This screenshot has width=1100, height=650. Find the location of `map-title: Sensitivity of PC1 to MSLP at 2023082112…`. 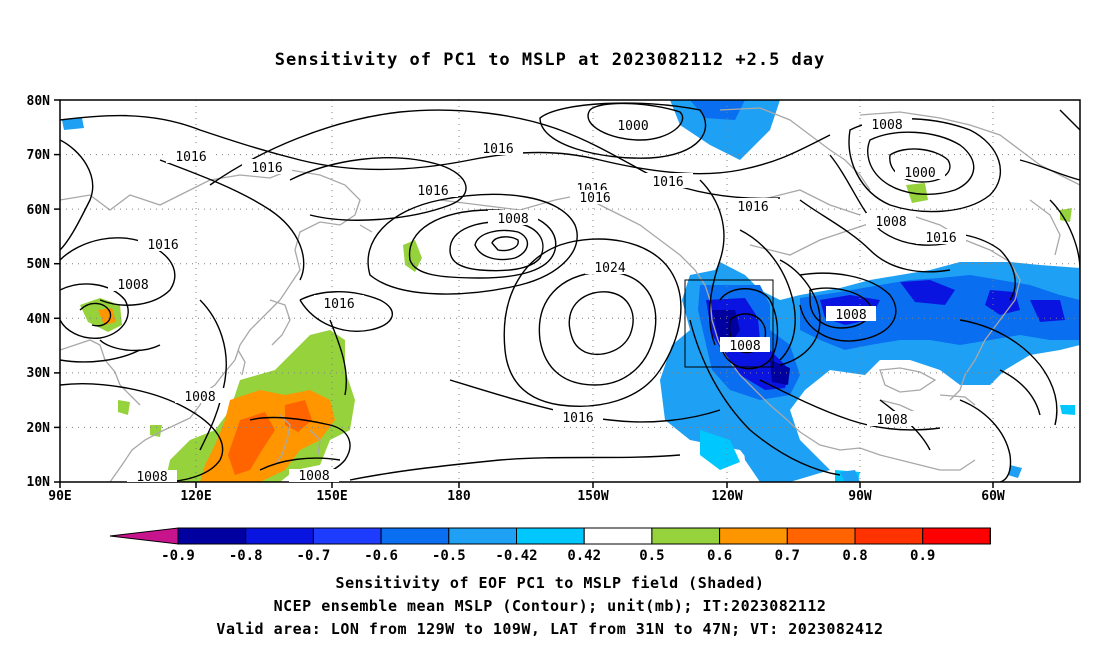

map-title: Sensitivity of PC1 to MSLP at 2023082112… is located at coordinates (550, 60).